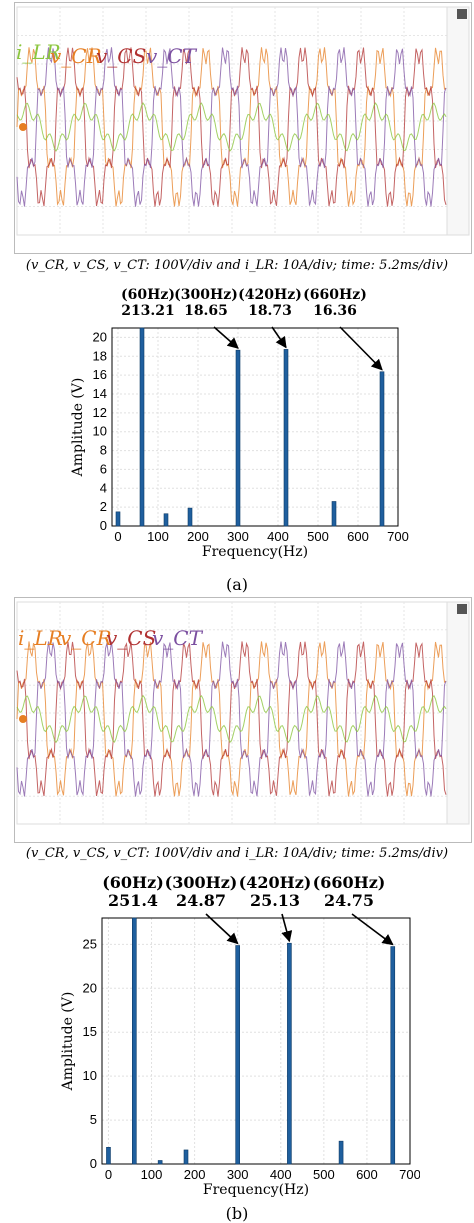 The width and height of the screenshot is (474, 1223). Describe the element at coordinates (206, 303) in the screenshot. I see `annot-a-300: (300Hz) 18.65` at that location.